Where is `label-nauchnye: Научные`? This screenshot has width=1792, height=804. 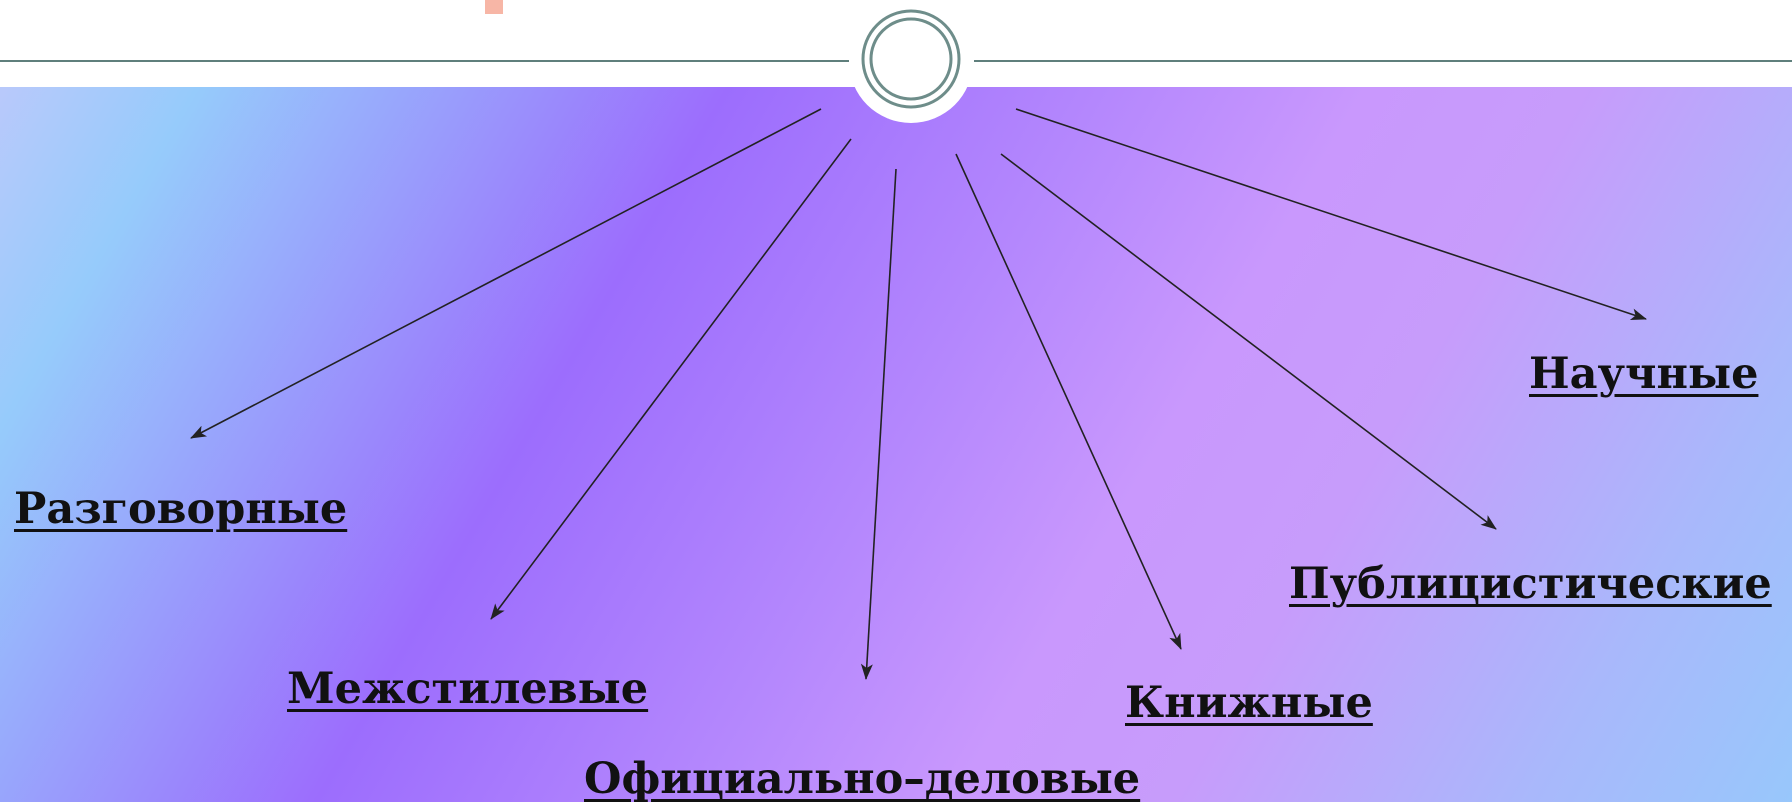 label-nauchnye: Научные is located at coordinates (1644, 374).